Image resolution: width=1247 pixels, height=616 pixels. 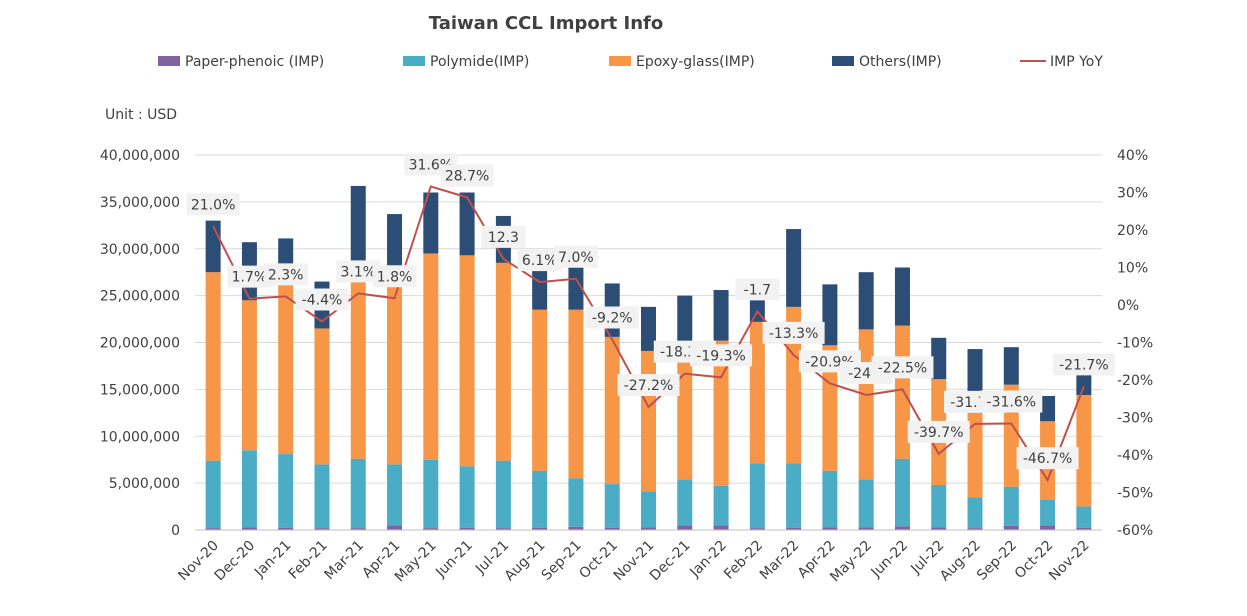 What do you see at coordinates (1135, 494) in the screenshot?
I see `y-right-tick-label: -50%` at bounding box center [1135, 494].